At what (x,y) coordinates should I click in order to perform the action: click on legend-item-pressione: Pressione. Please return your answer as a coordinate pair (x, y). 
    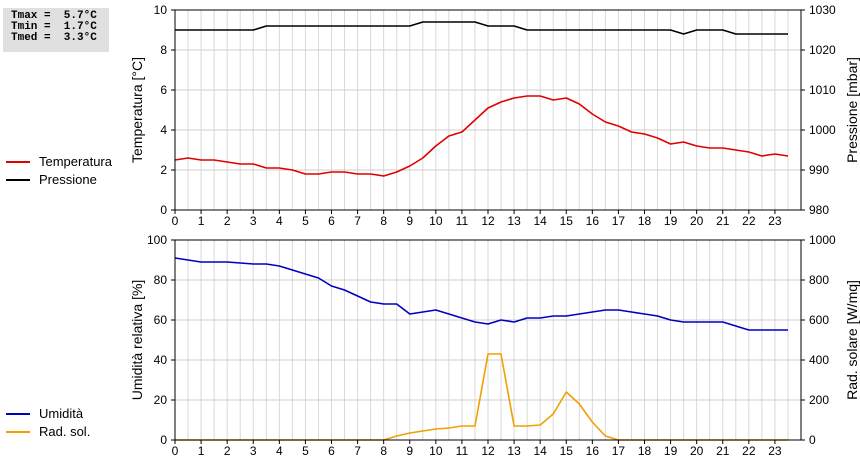
    Looking at the image, I should click on (59, 180).